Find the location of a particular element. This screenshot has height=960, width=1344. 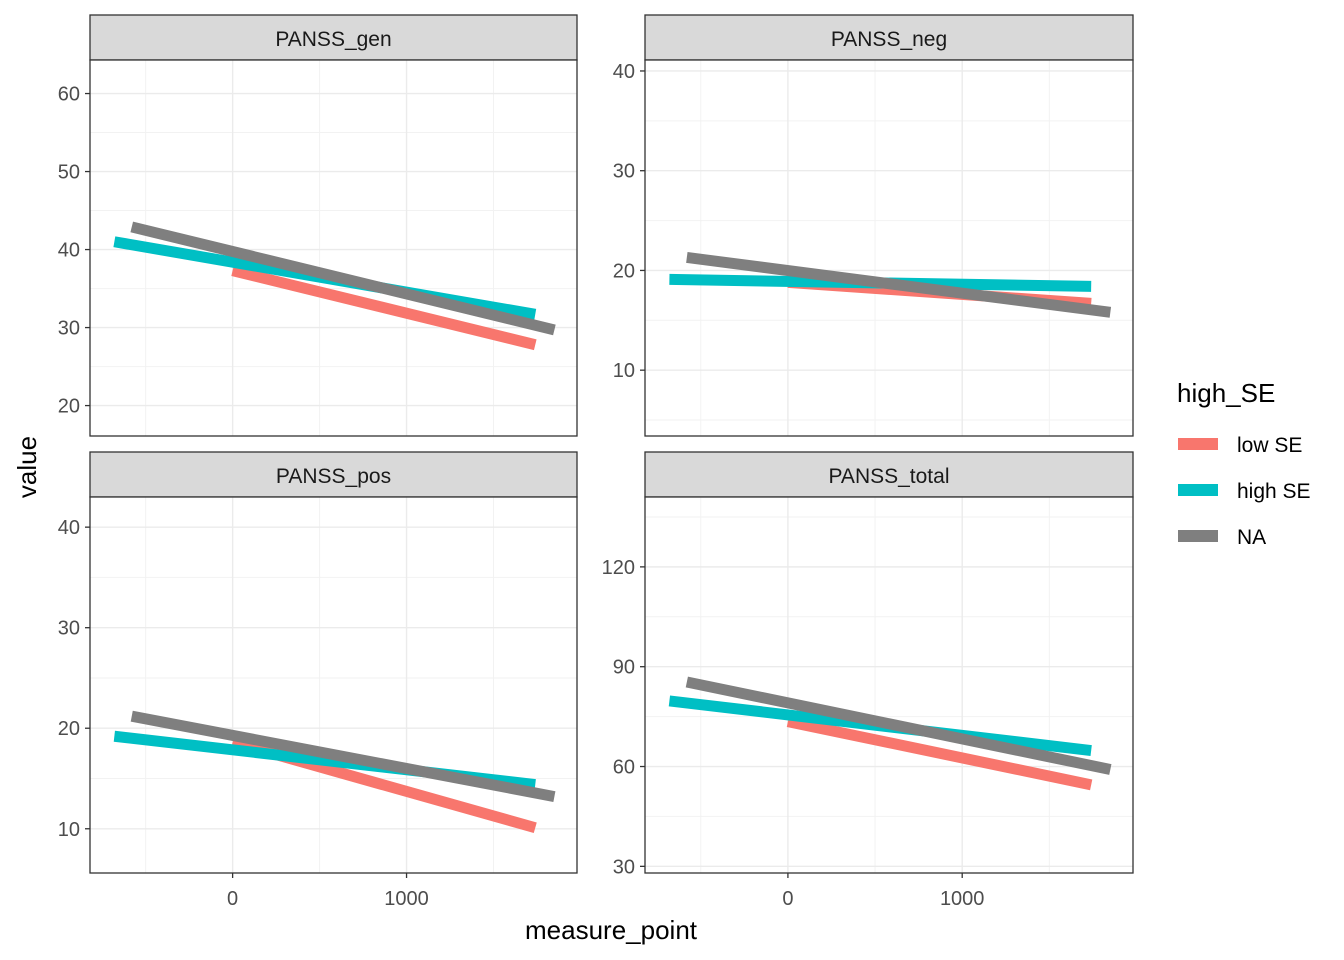

legend: high_SE low SE high SE NA is located at coordinates (1244, 463).